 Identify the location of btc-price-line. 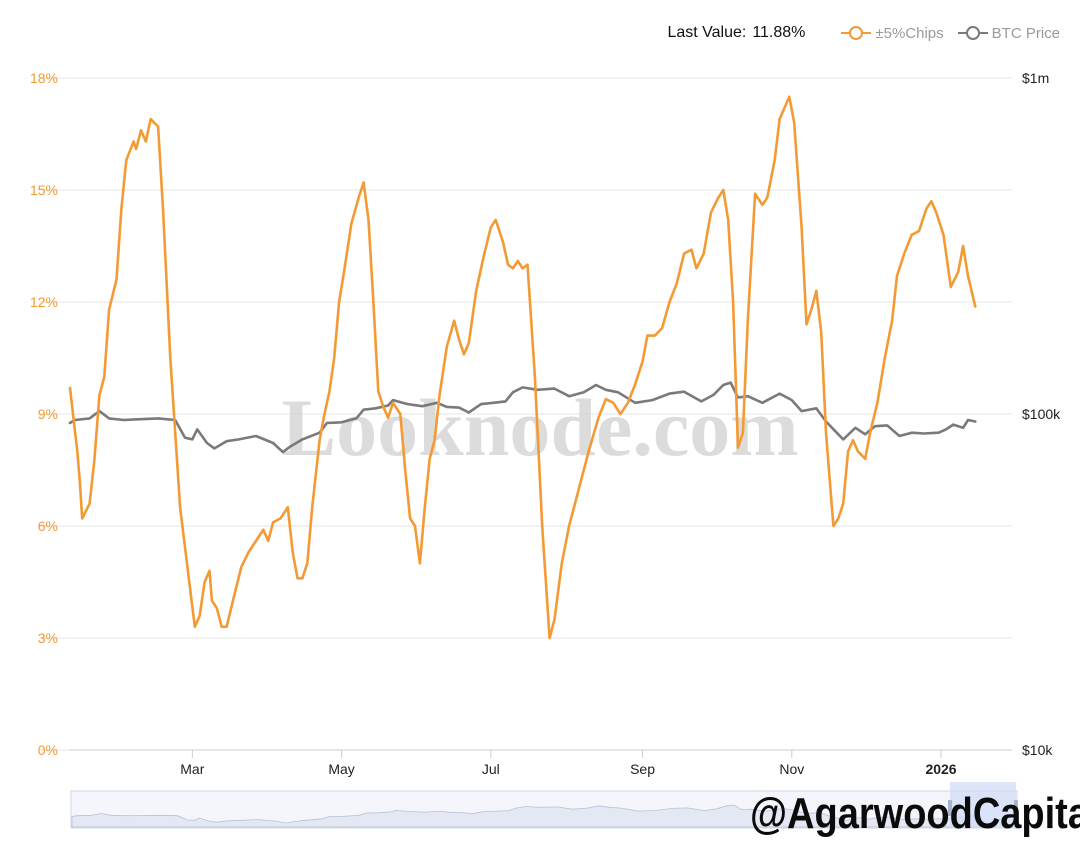
(522, 417).